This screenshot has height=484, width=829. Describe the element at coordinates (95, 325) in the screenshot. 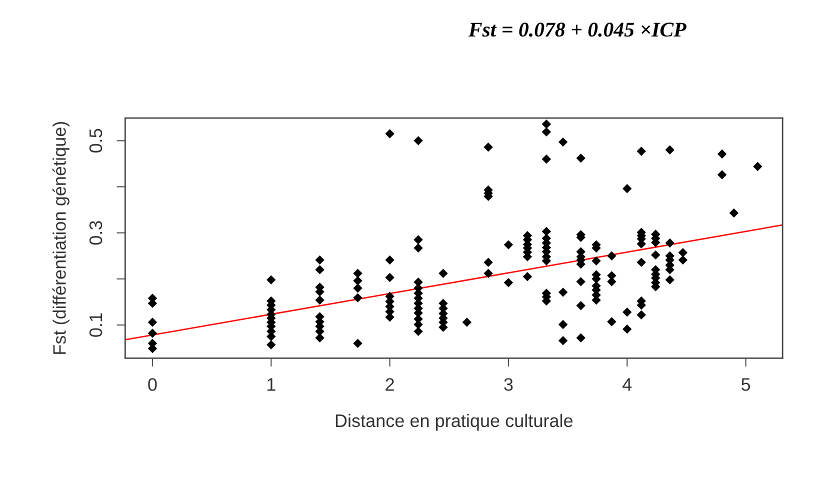

I see `y-tick-label: 0.1` at that location.